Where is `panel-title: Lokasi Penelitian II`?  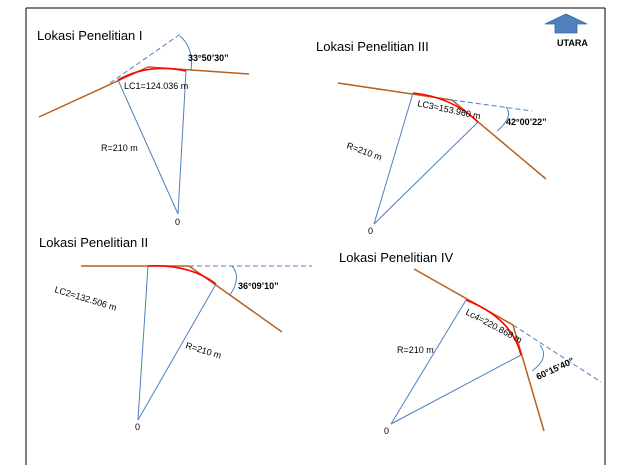
panel-title: Lokasi Penelitian II is located at coordinates (93, 242).